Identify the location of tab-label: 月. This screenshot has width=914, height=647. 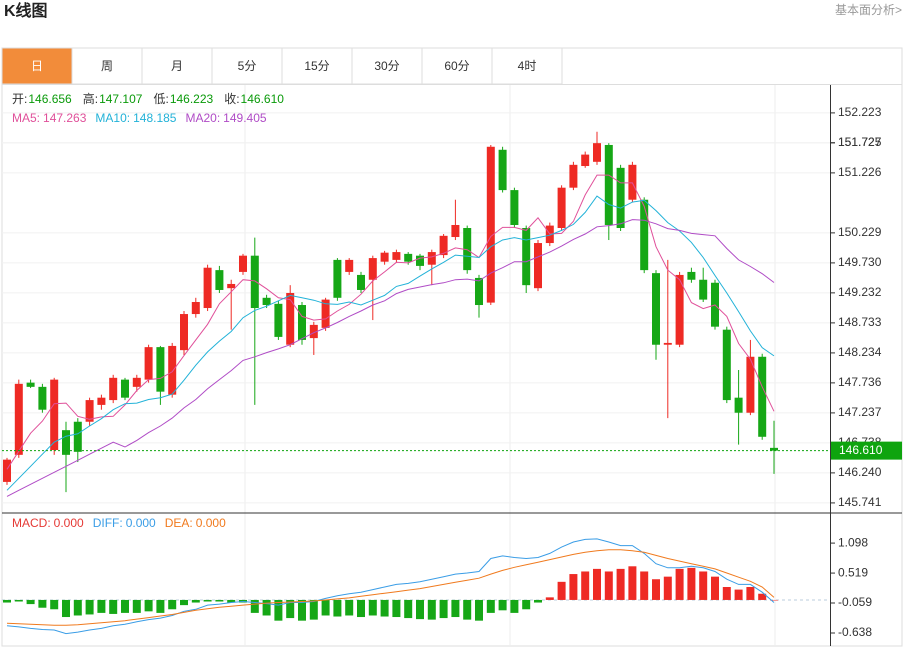
(177, 66).